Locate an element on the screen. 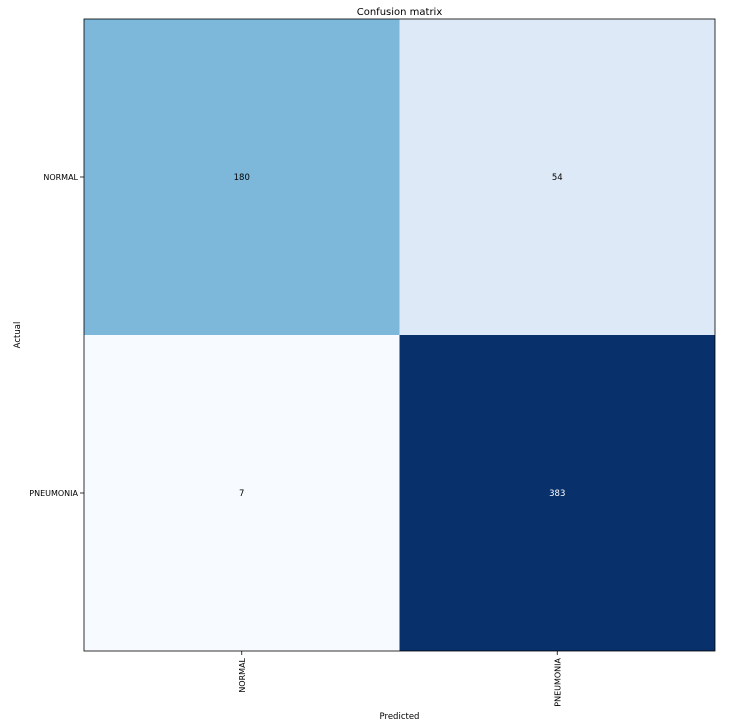  cell-value-1-0: 7 is located at coordinates (241, 494).